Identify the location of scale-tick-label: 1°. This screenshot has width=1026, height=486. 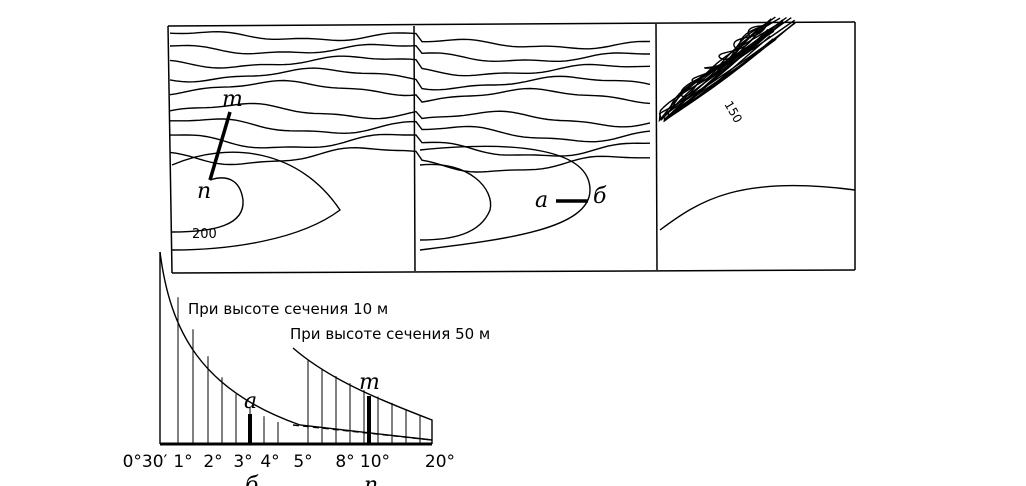
(182, 462).